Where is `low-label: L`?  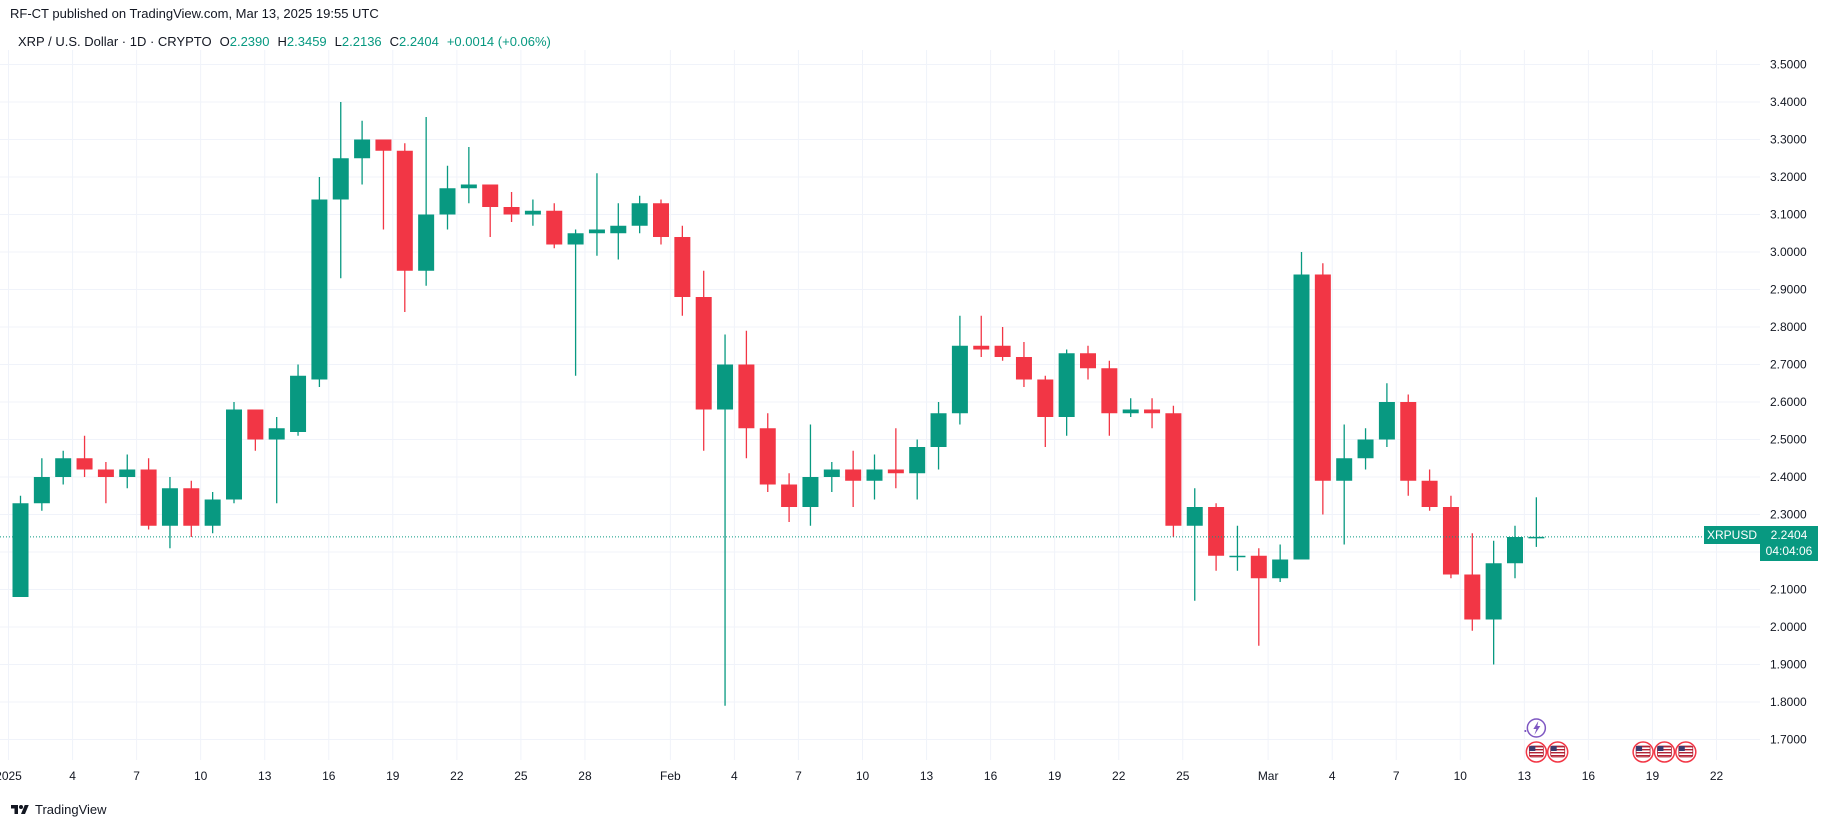
low-label: L is located at coordinates (338, 41).